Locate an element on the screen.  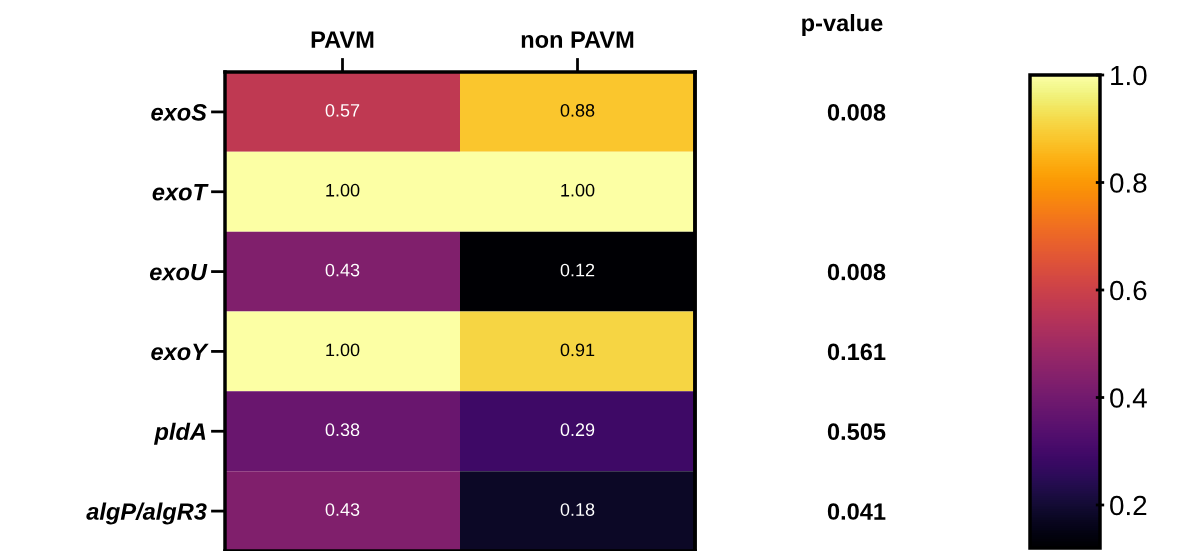
y-tick-label: exoS is located at coordinates (179, 112).